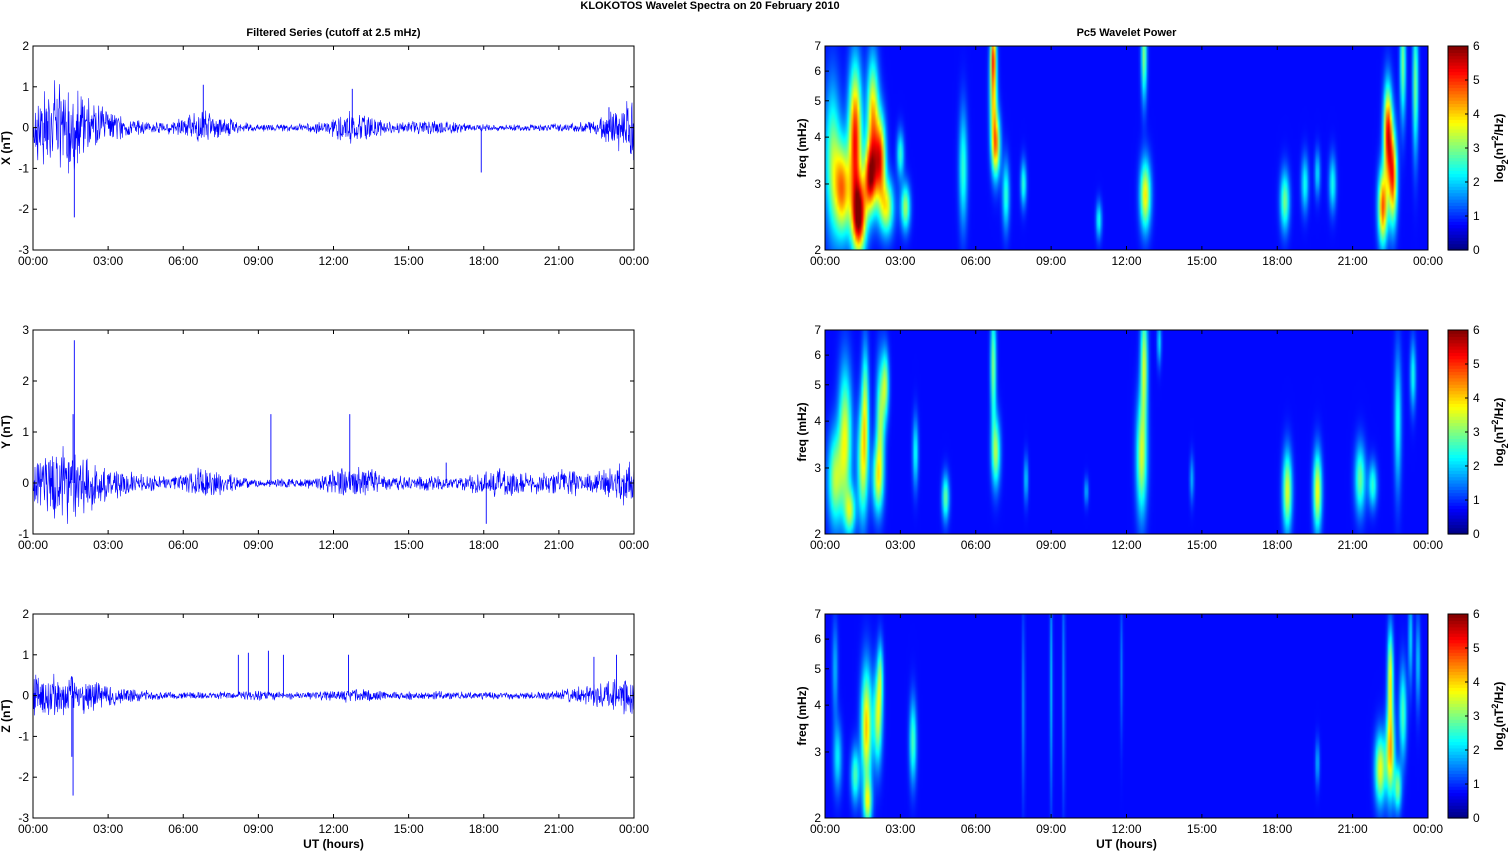 Image resolution: width=1511 pixels, height=851 pixels. I want to click on colorbar-tick-label: 5, so click(1476, 648).